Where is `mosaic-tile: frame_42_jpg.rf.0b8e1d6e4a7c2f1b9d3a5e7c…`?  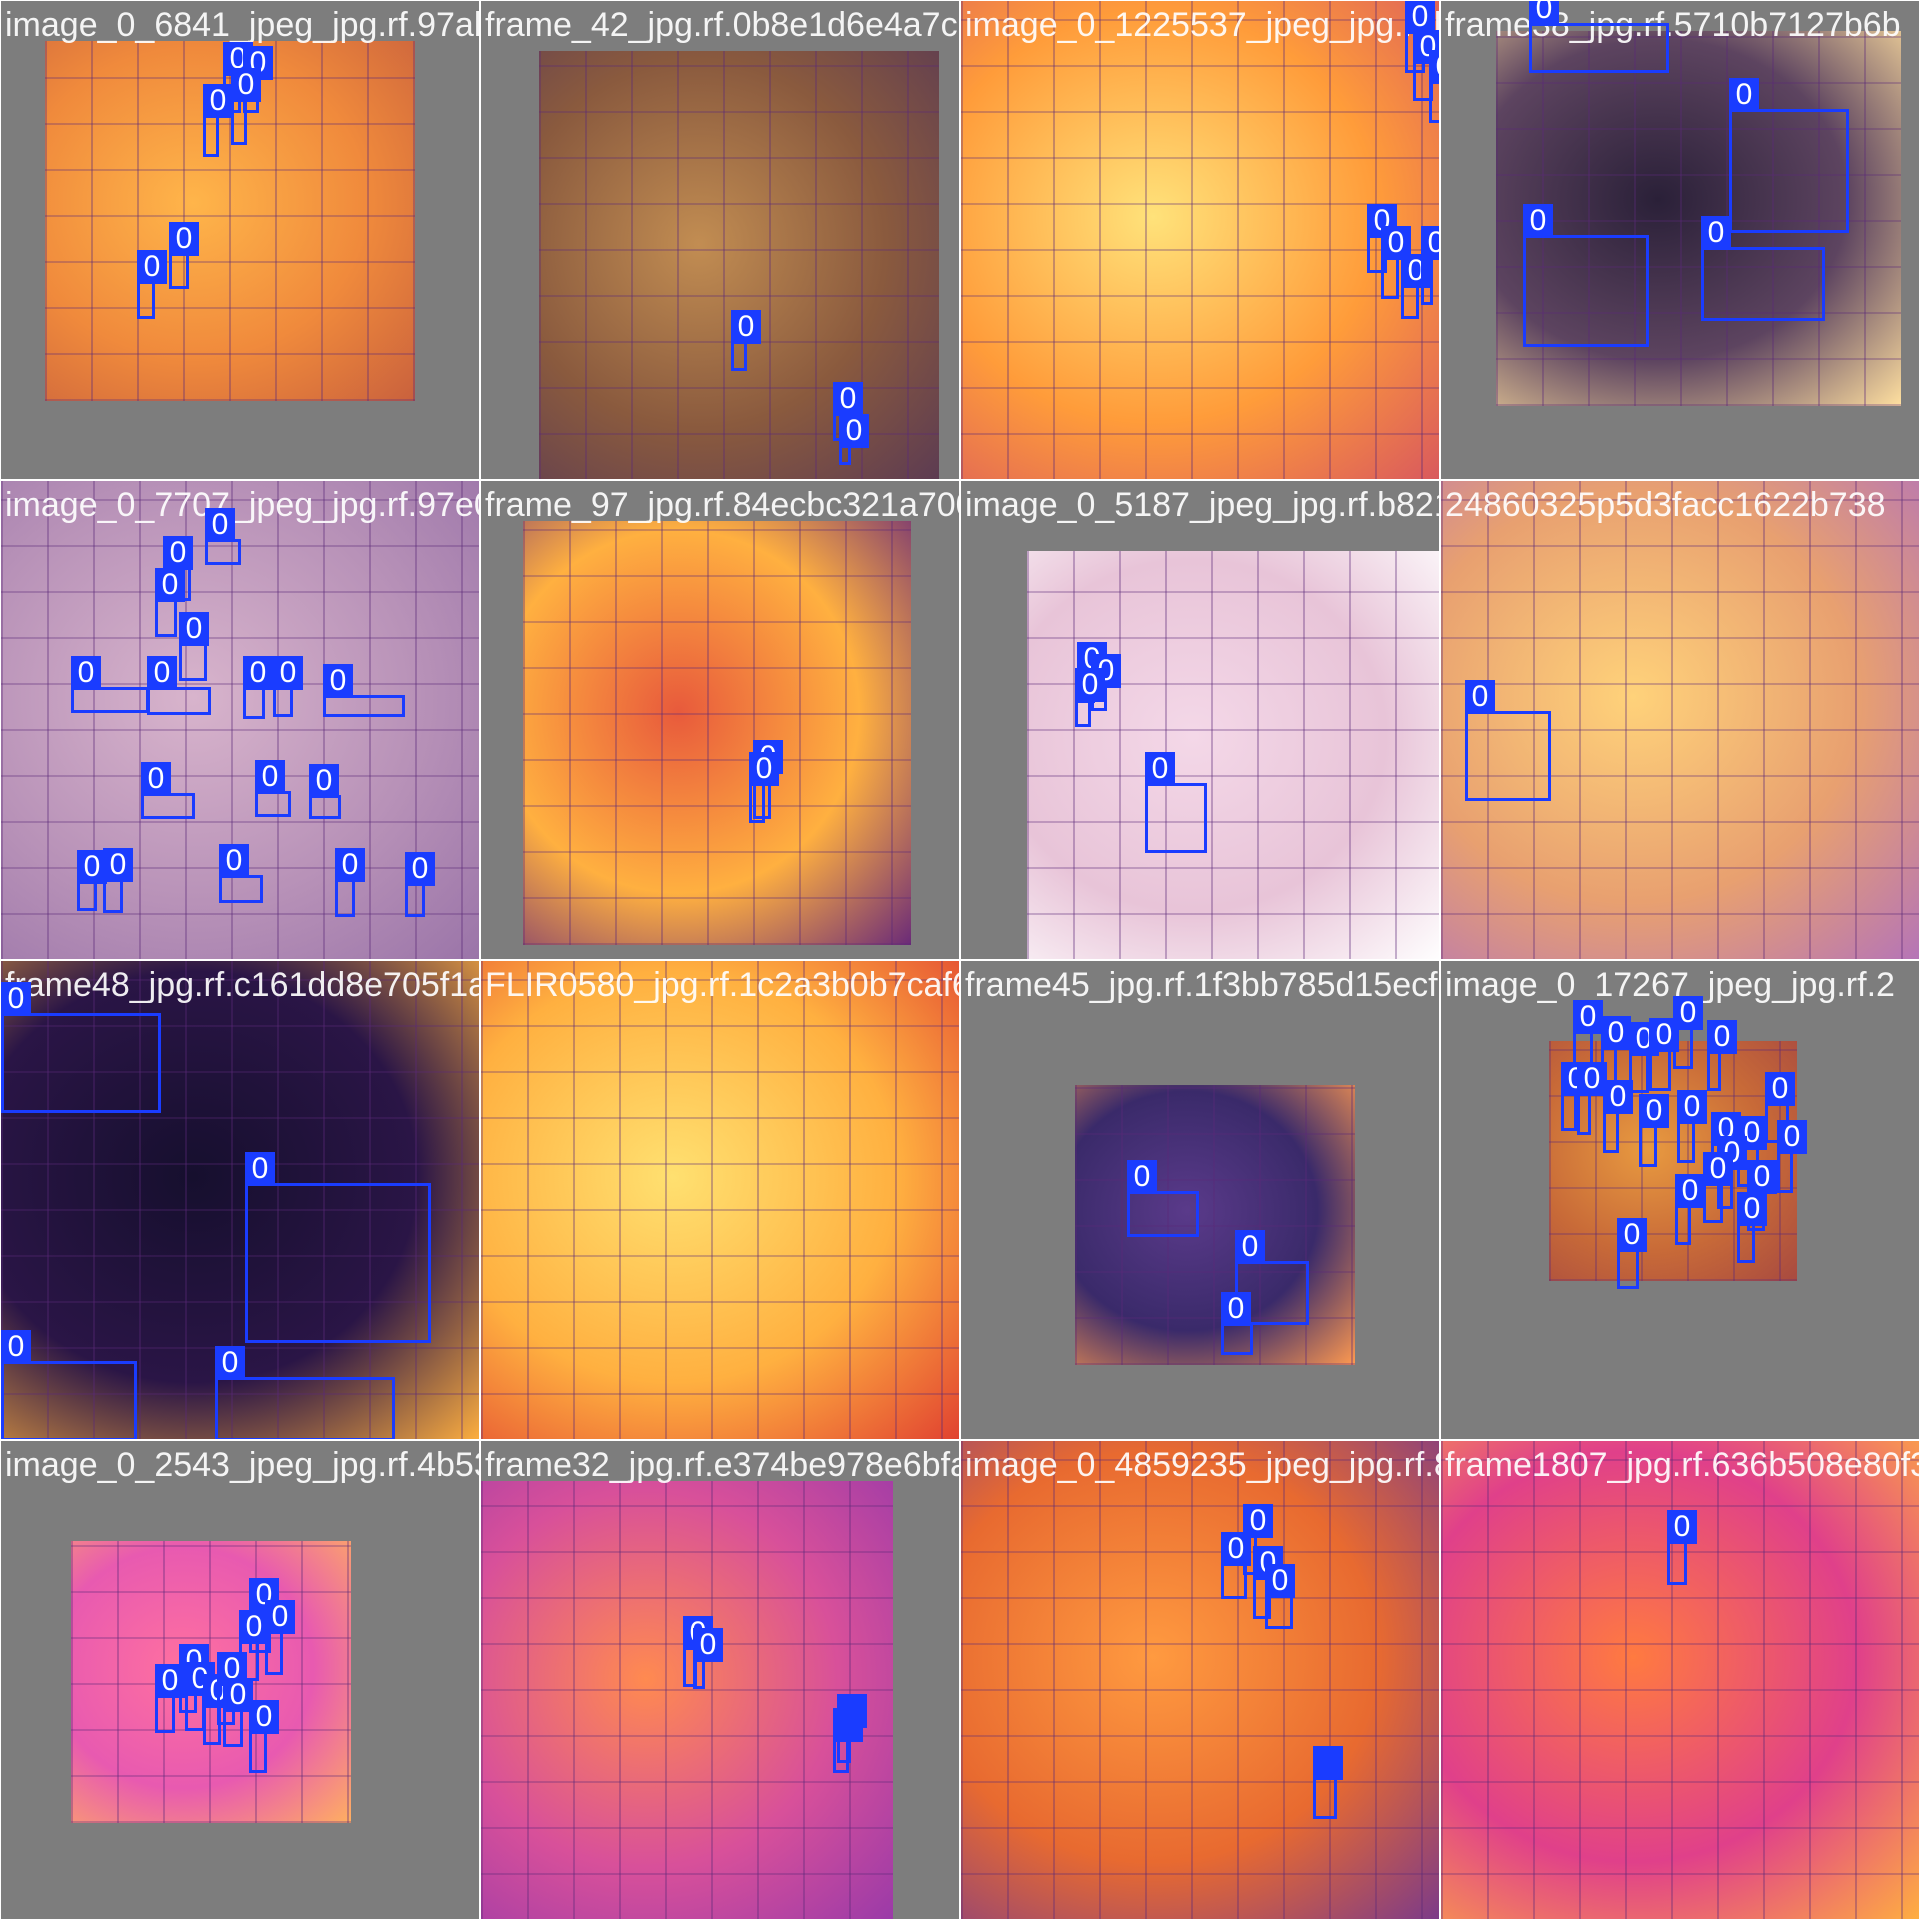 mosaic-tile: frame_42_jpg.rf.0b8e1d6e4a7c2f1b9d3a5e7c… is located at coordinates (720, 240).